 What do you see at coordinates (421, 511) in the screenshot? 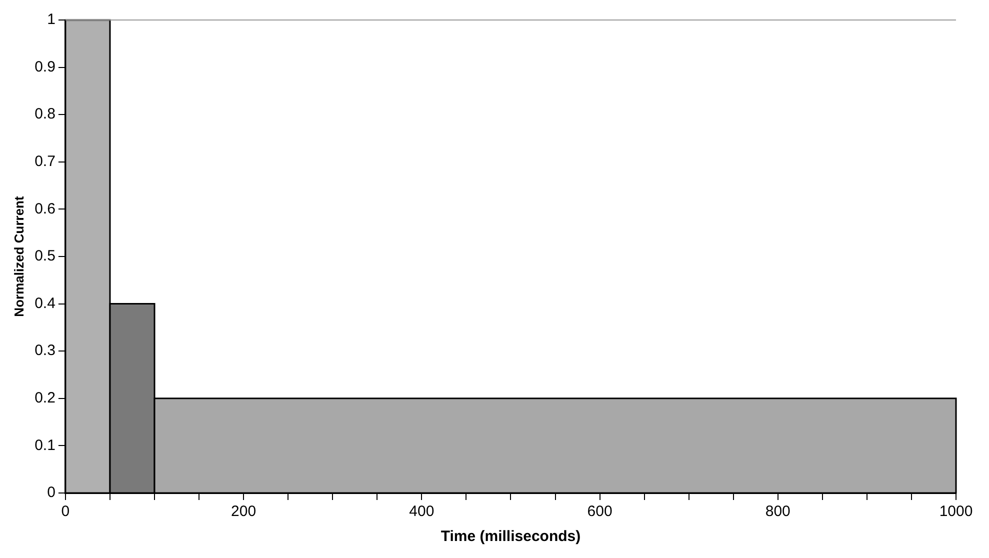
I see `x-tick-label: 400` at bounding box center [421, 511].